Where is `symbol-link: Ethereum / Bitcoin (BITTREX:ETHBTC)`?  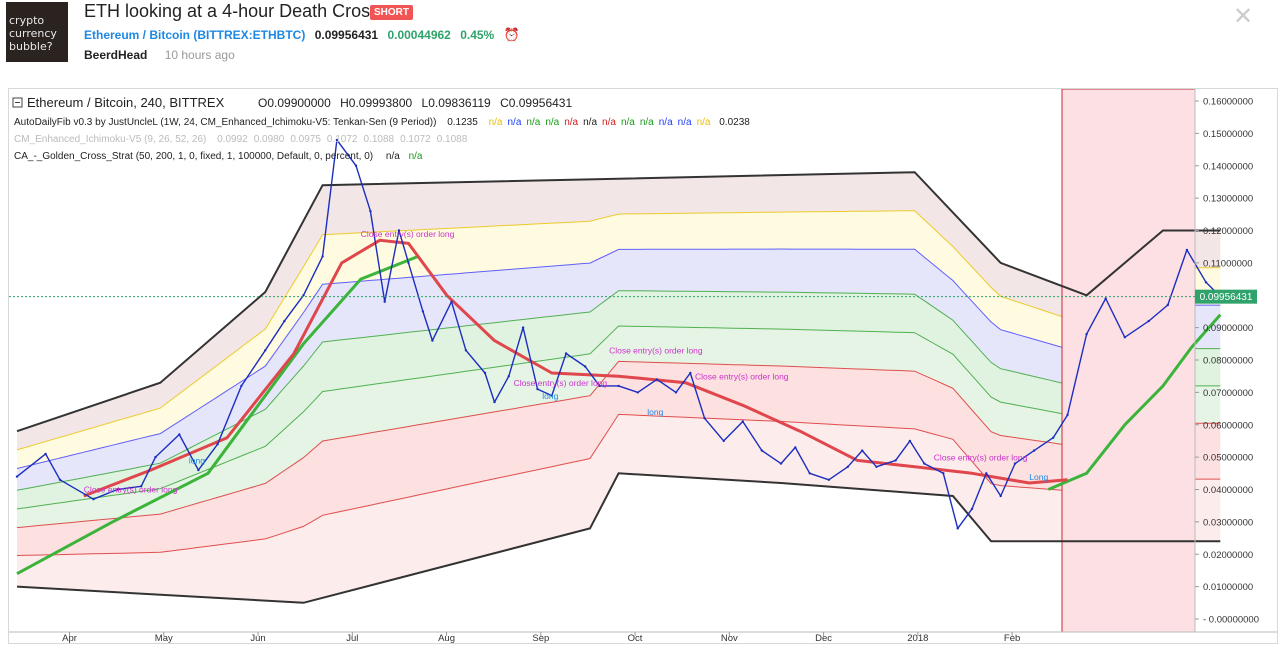 symbol-link: Ethereum / Bitcoin (BITTREX:ETHBTC) is located at coordinates (195, 35).